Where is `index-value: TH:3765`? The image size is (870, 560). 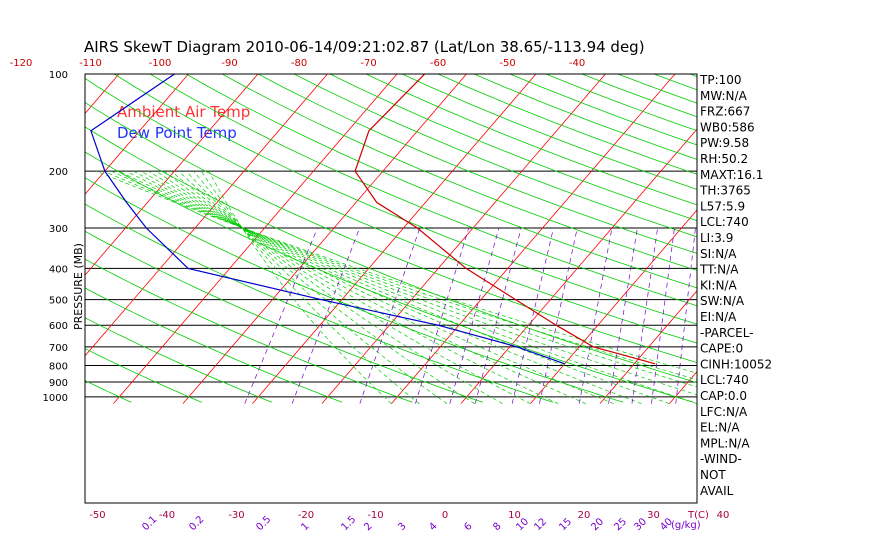 index-value: TH:3765 is located at coordinates (725, 191).